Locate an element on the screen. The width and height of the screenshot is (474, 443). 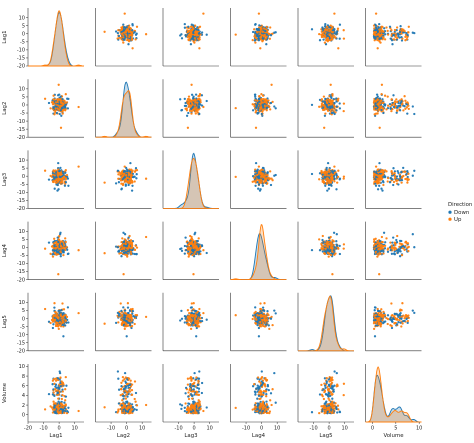
y-tick-label: -15 is located at coordinates (21, 201).